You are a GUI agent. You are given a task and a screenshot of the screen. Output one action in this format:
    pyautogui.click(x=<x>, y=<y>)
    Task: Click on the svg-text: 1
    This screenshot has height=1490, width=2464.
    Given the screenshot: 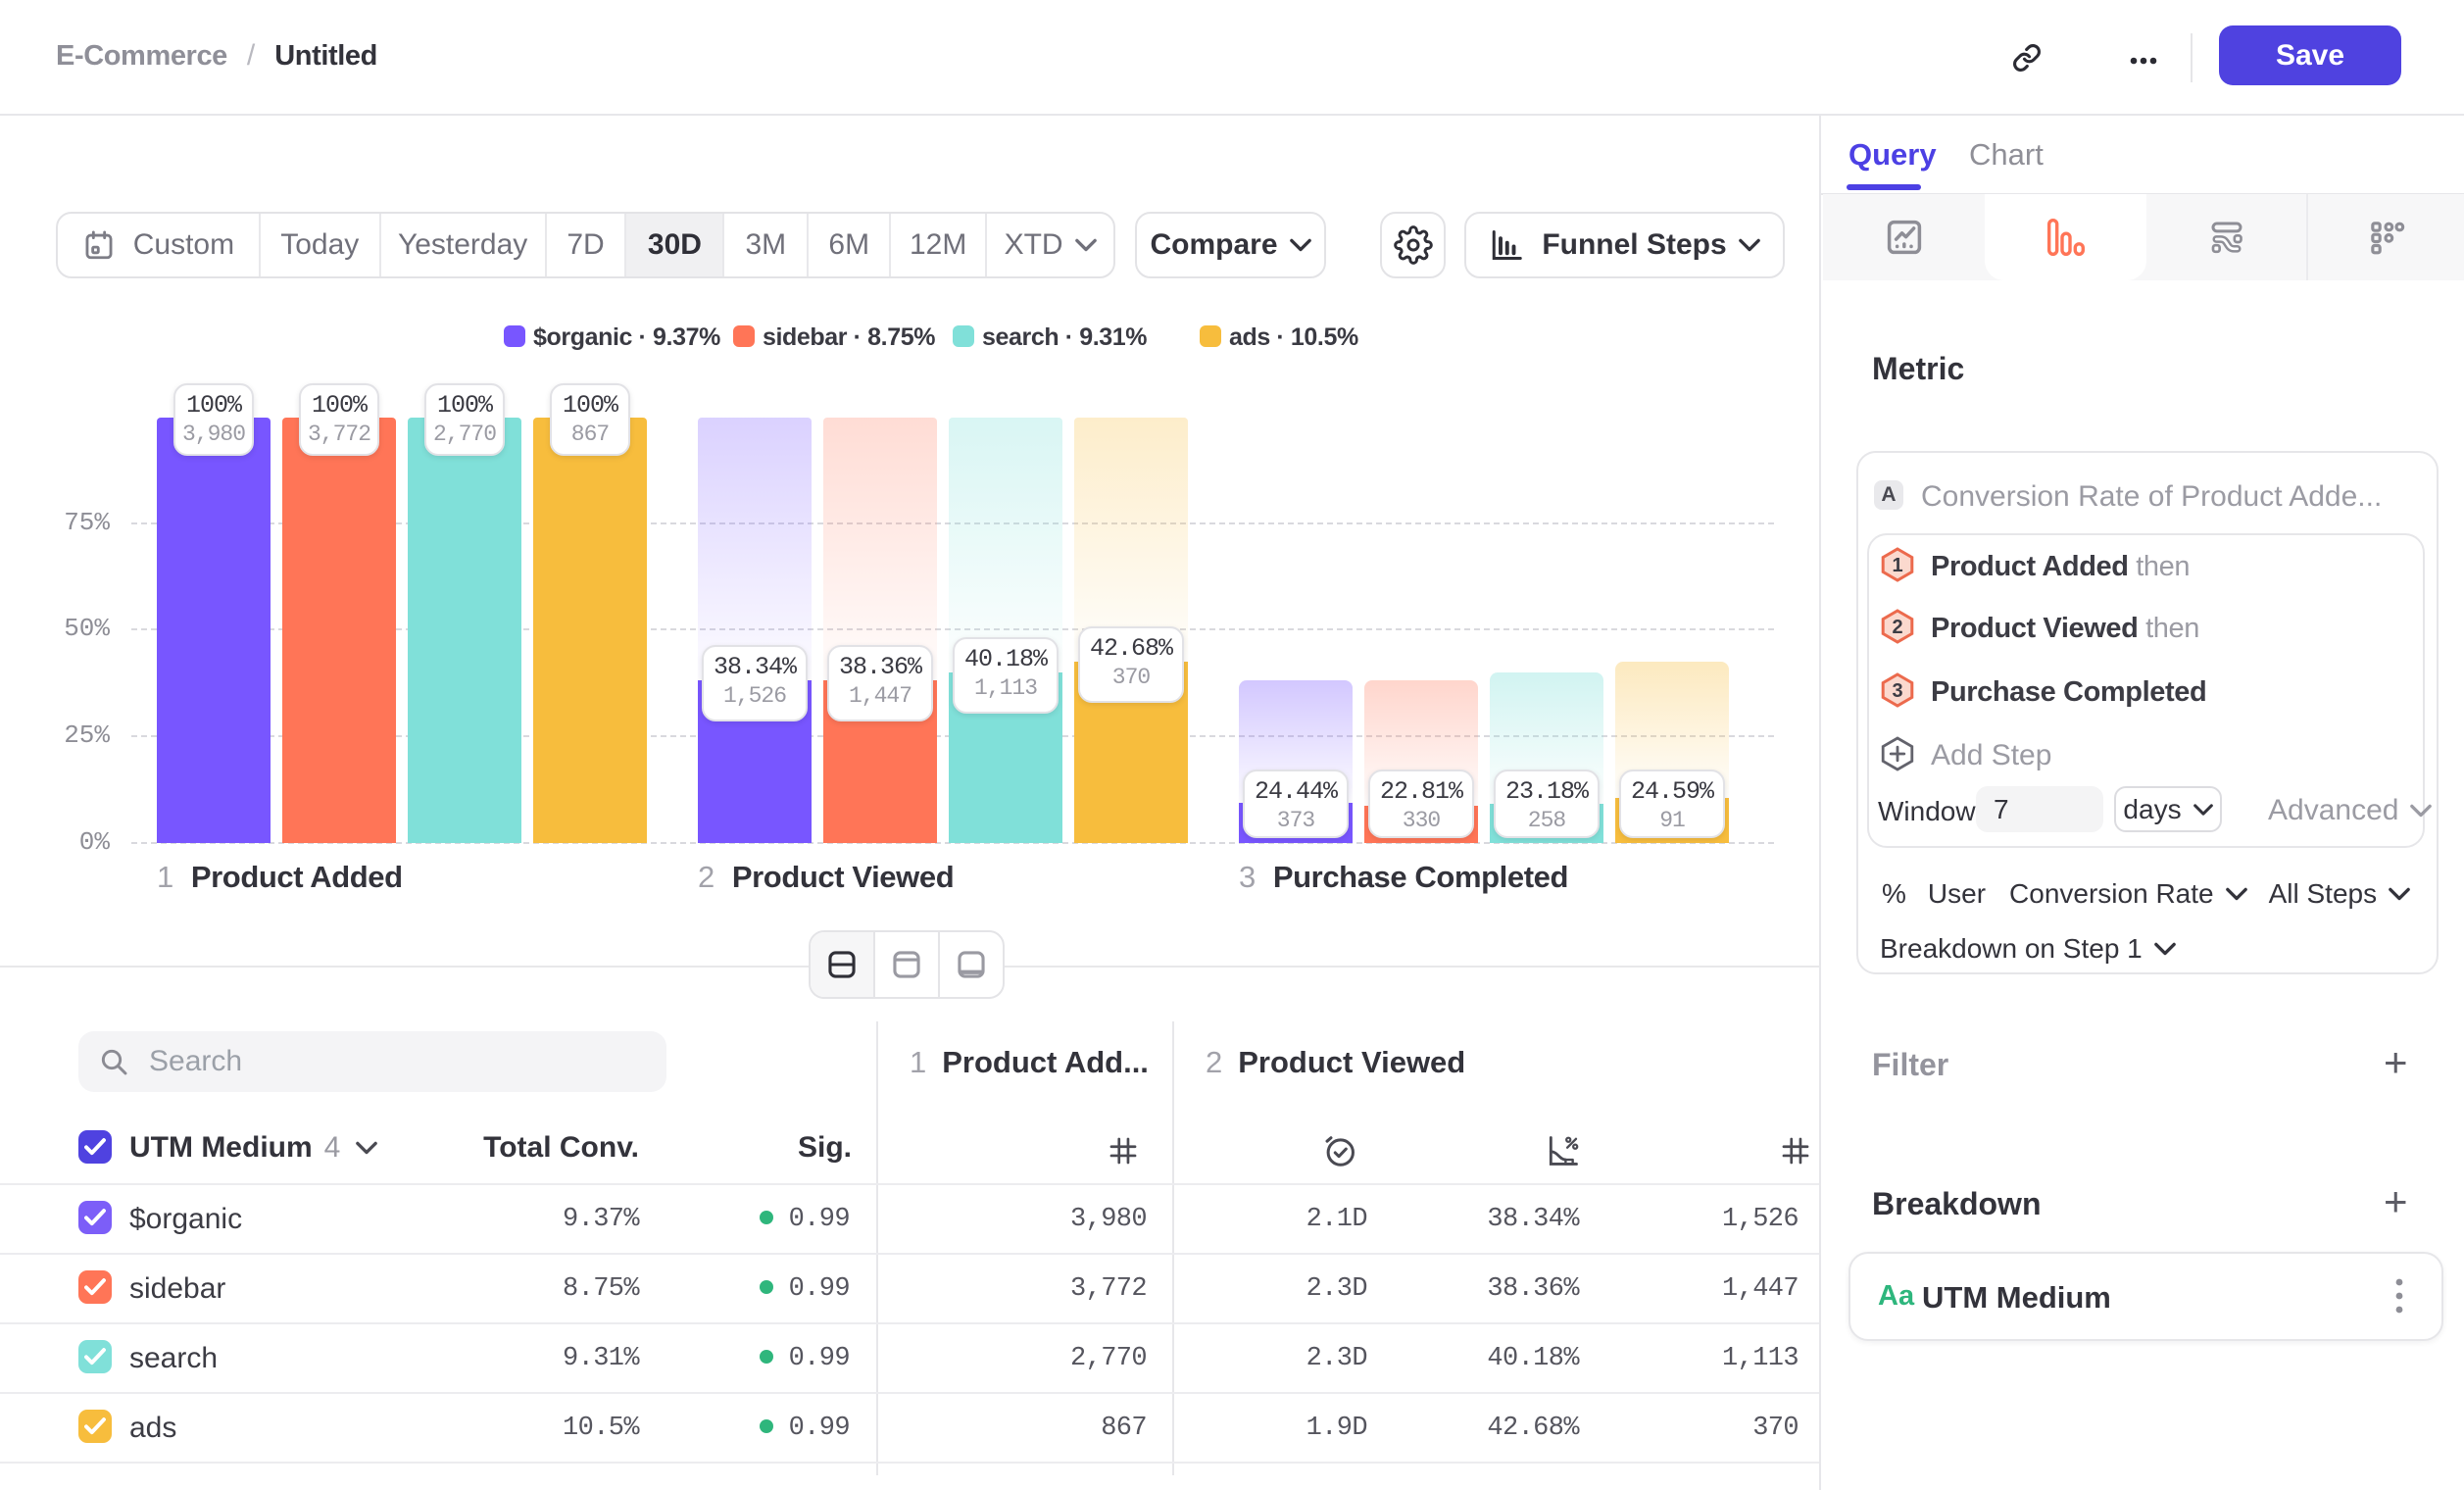 What is the action you would take?
    pyautogui.click(x=1897, y=566)
    